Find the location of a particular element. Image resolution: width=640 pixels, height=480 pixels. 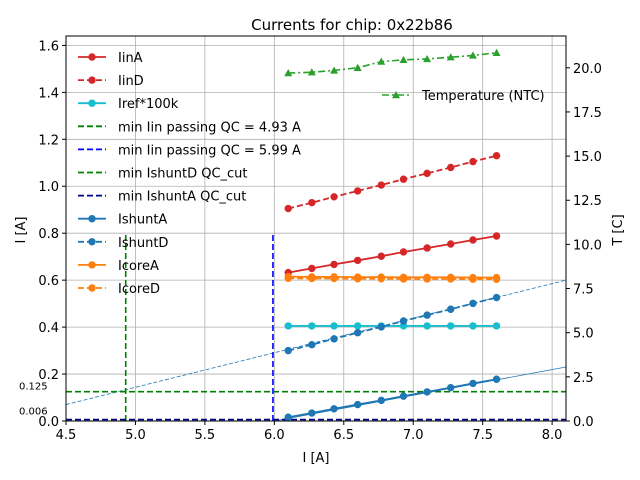

y2-tick-label: 17.5 is located at coordinates (587, 113).